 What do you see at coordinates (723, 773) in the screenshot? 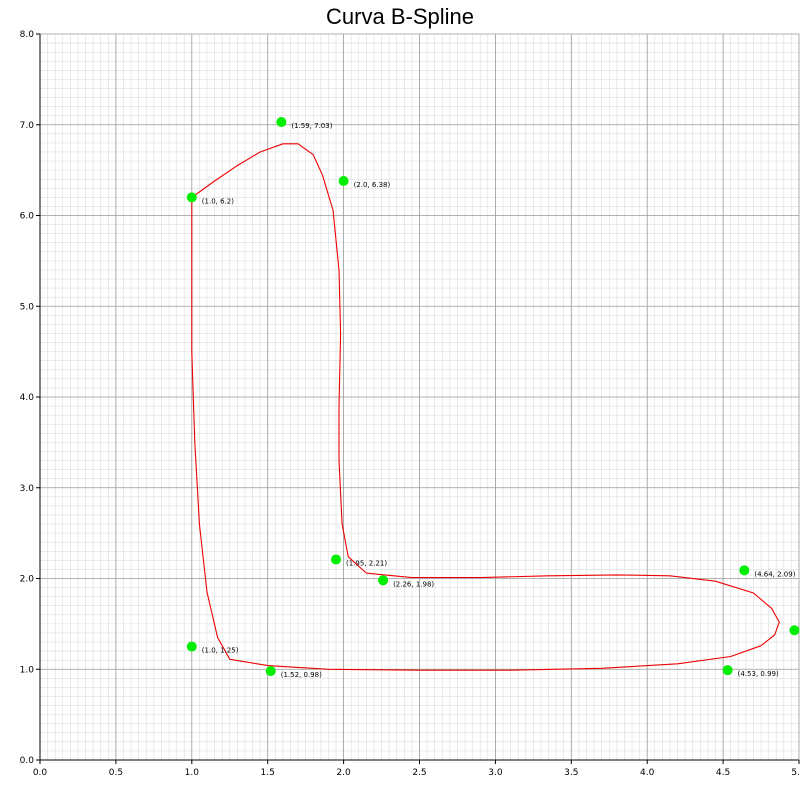
I see `x-tick-label: 4.5` at bounding box center [723, 773].